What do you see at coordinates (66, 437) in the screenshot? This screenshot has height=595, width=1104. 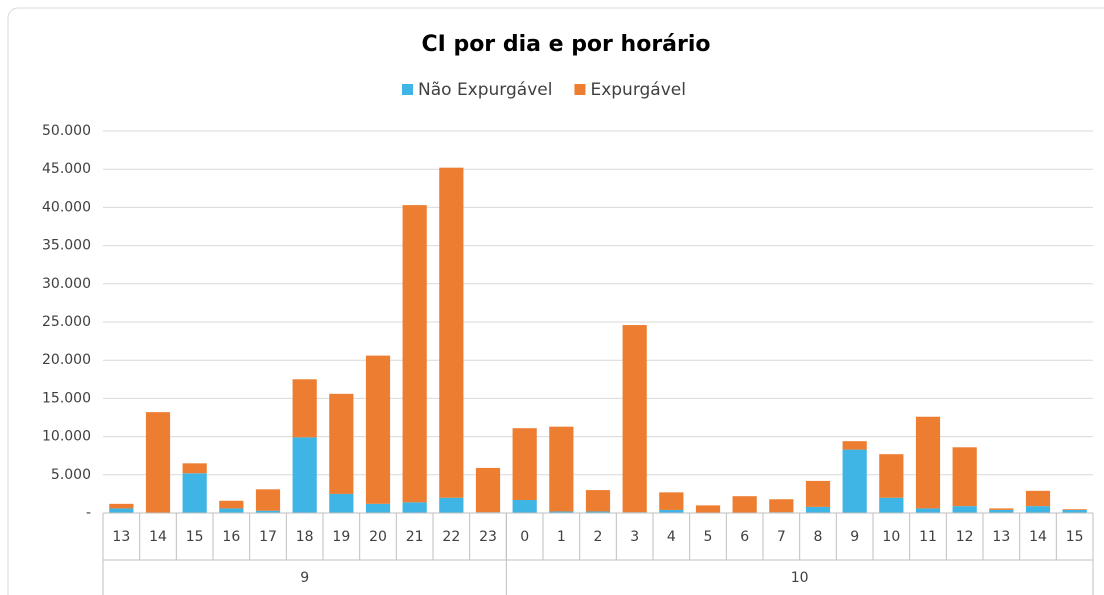 I see `y-tick-label: 10.000` at bounding box center [66, 437].